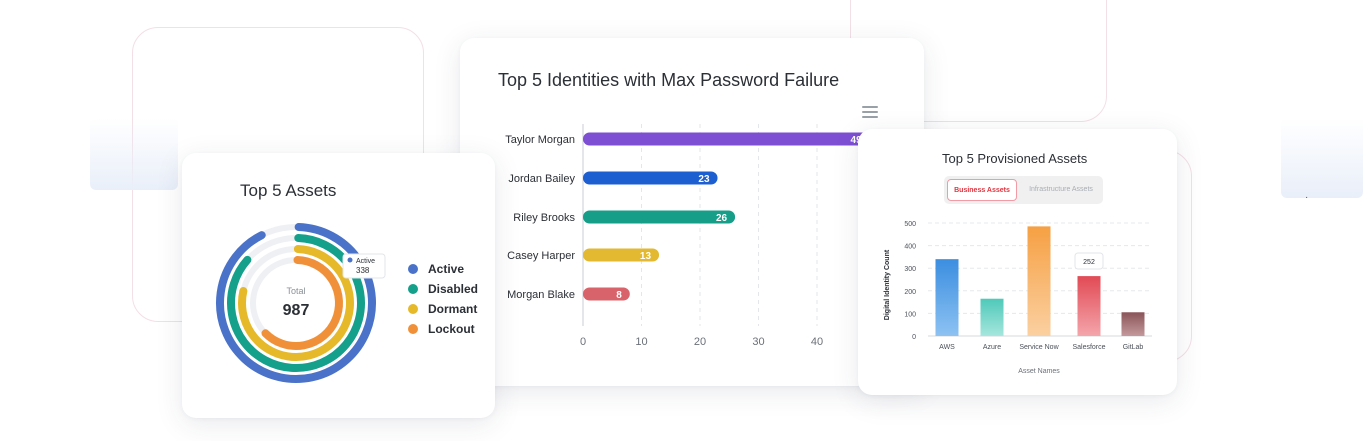  Describe the element at coordinates (1061, 189) in the screenshot. I see `tab-infrastructure-assets: Infrastructure Assets` at that location.